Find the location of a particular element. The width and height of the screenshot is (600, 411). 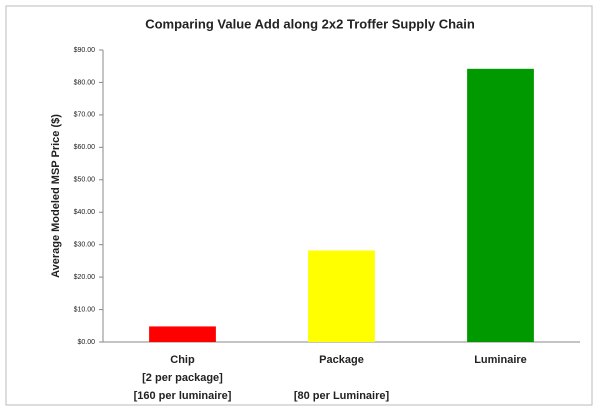

x-tick-label: [80 per Luminaire] is located at coordinates (342, 396).